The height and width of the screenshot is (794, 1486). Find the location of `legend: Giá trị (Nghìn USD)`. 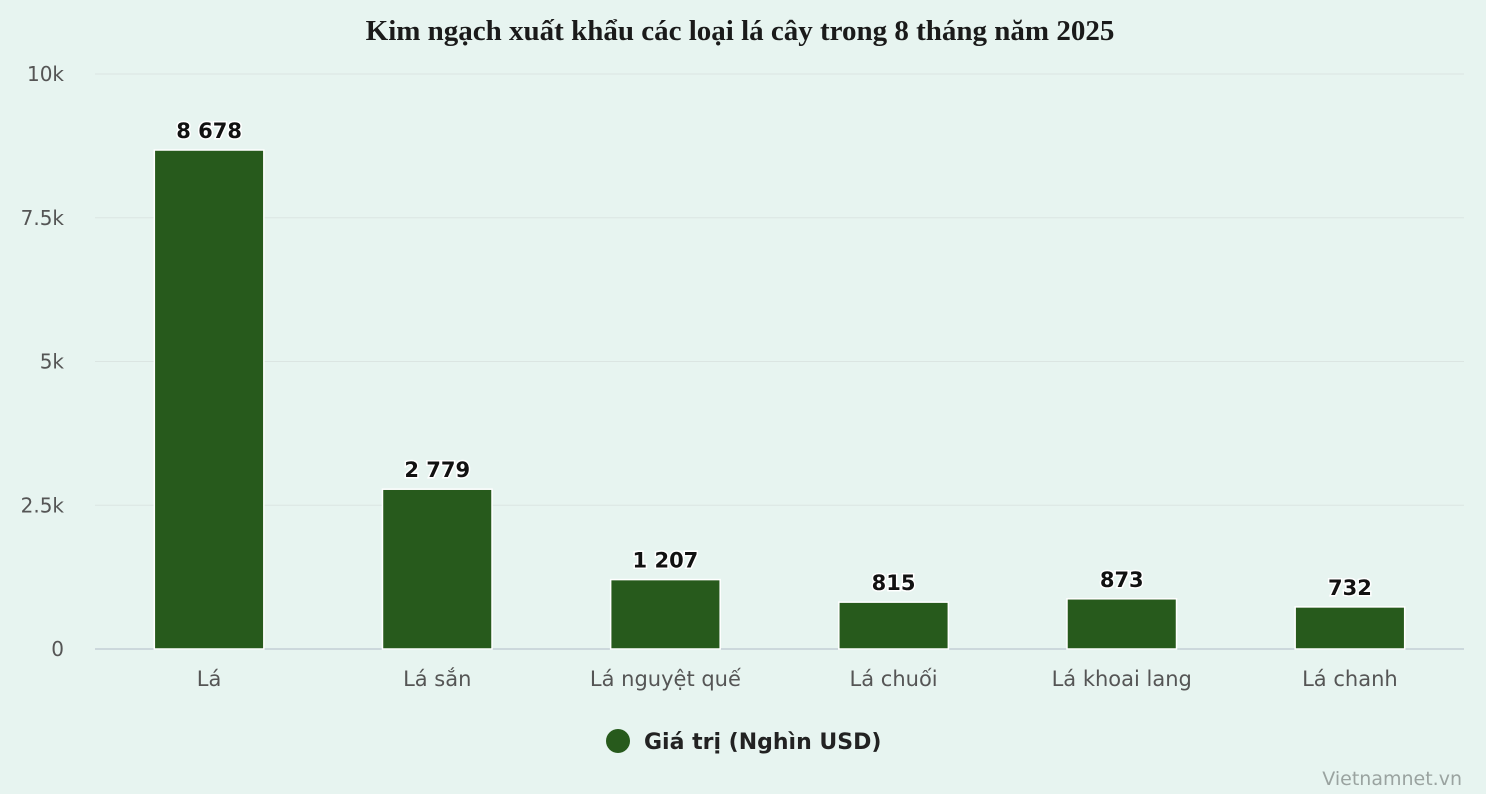

legend: Giá trị (Nghìn USD) is located at coordinates (743, 742).